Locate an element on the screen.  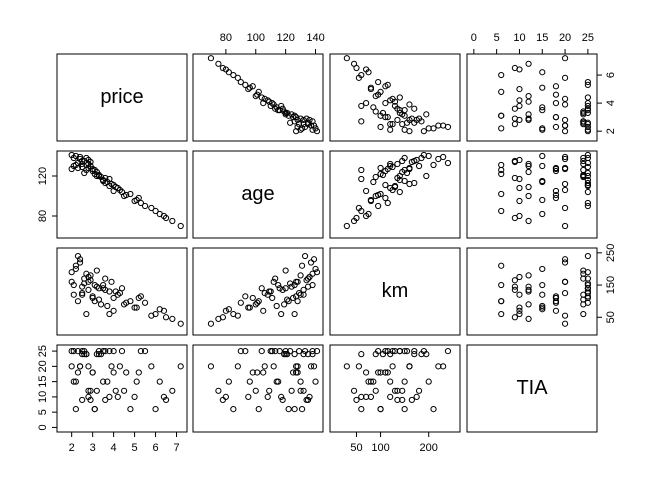
x-tick-label: 50 is located at coordinates (356, 448).